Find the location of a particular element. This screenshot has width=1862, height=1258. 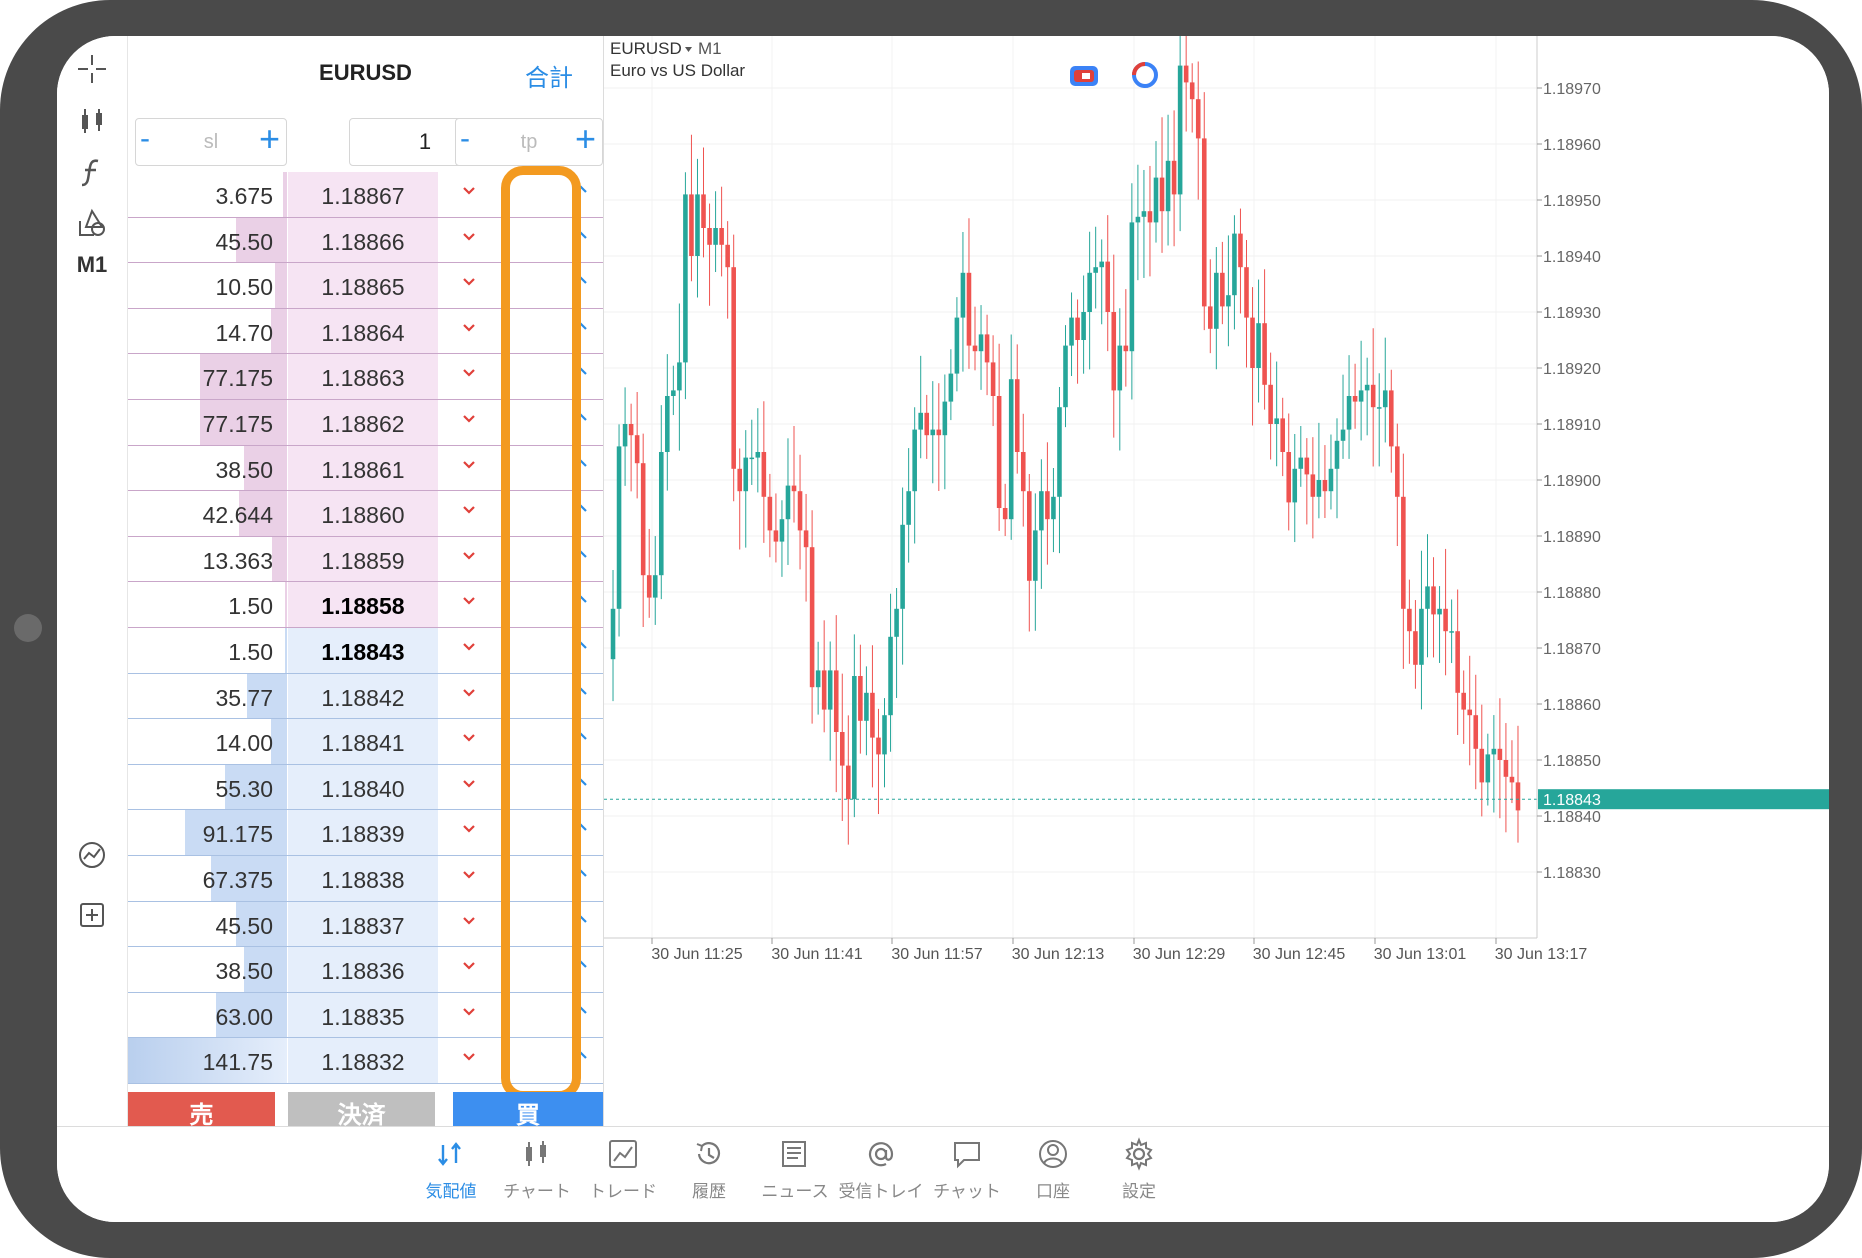

tab-news: ニュース is located at coordinates (795, 1169).